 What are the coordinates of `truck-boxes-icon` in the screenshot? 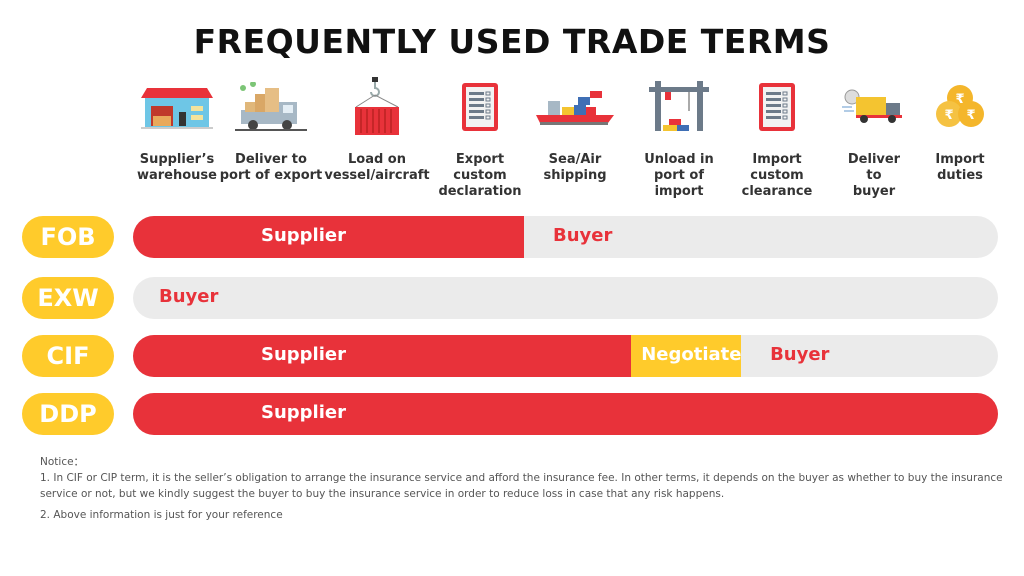 It's located at (271, 107).